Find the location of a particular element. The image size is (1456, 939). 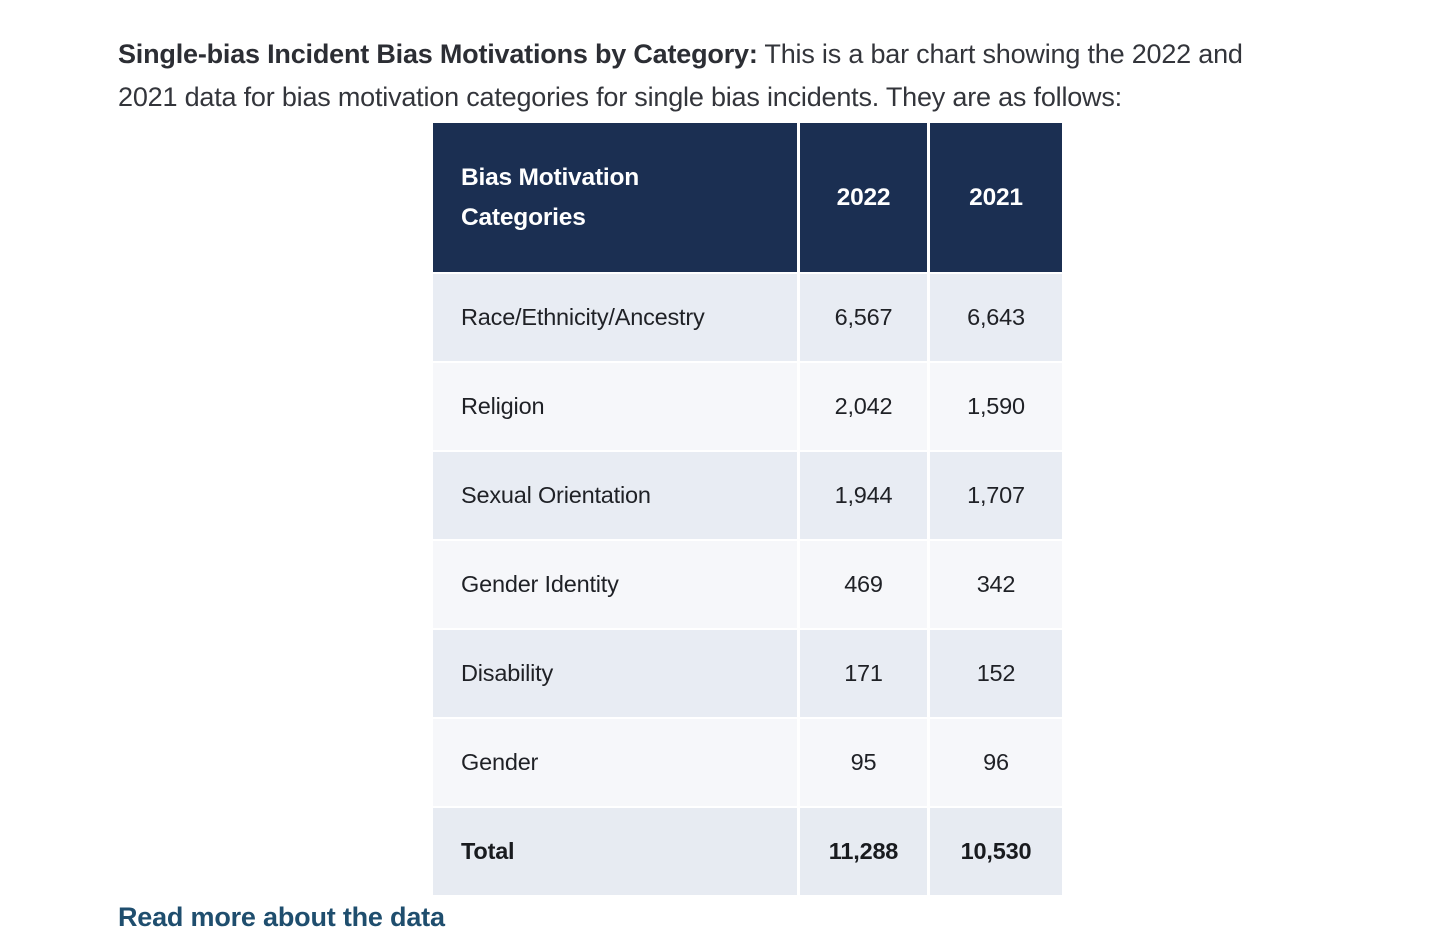

row-value-2021: 6,643 is located at coordinates (996, 317).